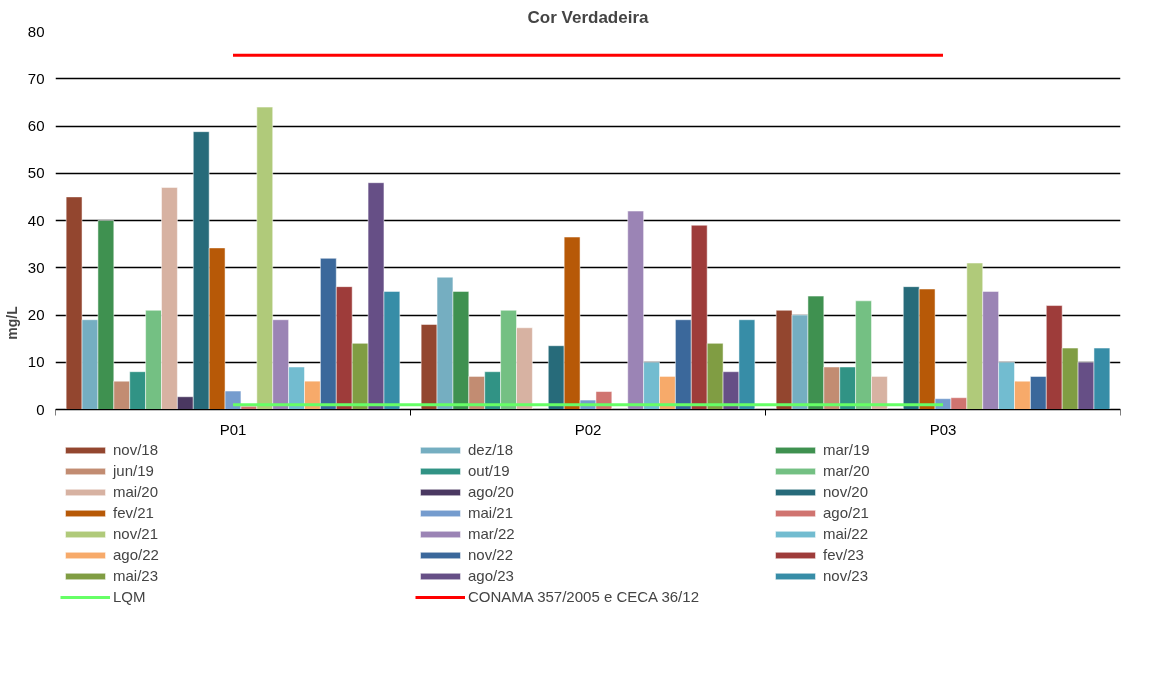  Describe the element at coordinates (846, 533) in the screenshot. I see `legend-label: mai/22` at that location.